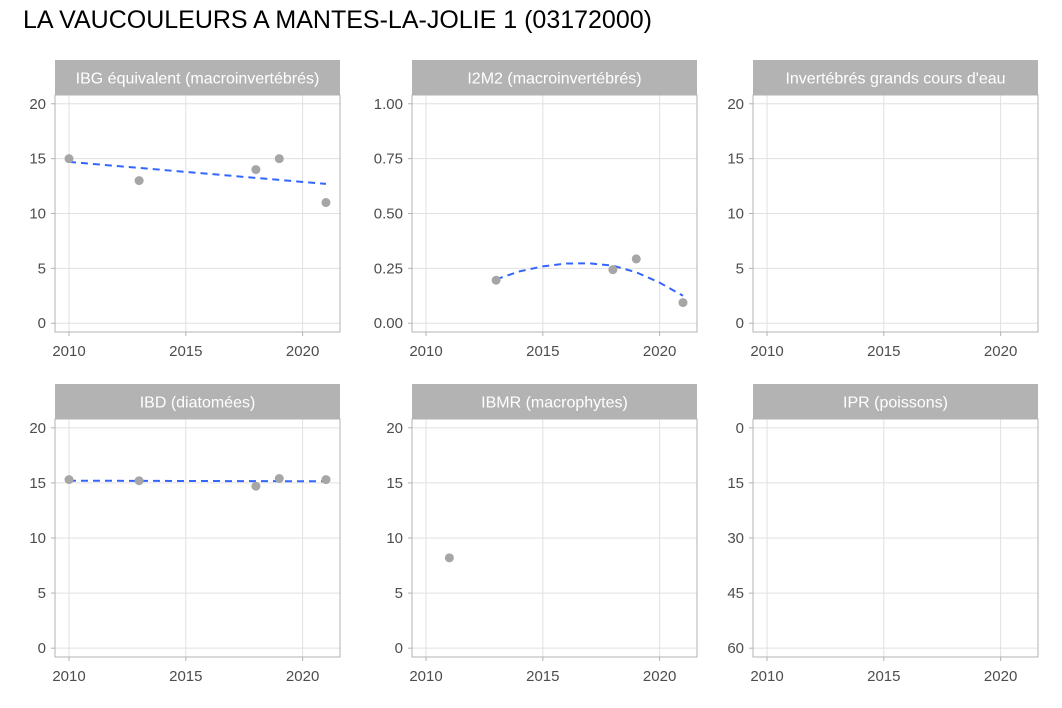 Image resolution: width=1062 pixels, height=708 pixels. I want to click on facet-title: IBD (diatomées), so click(198, 403).